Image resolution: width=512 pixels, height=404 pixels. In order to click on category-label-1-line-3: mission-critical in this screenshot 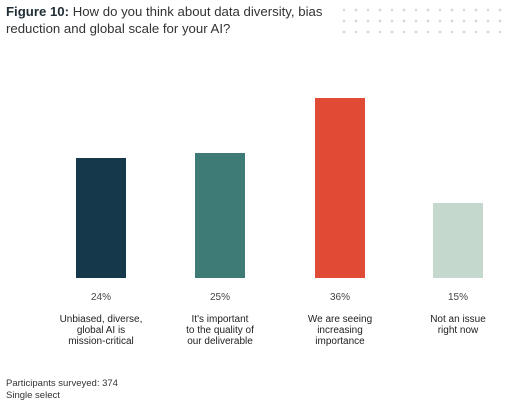, I will do `click(101, 341)`.